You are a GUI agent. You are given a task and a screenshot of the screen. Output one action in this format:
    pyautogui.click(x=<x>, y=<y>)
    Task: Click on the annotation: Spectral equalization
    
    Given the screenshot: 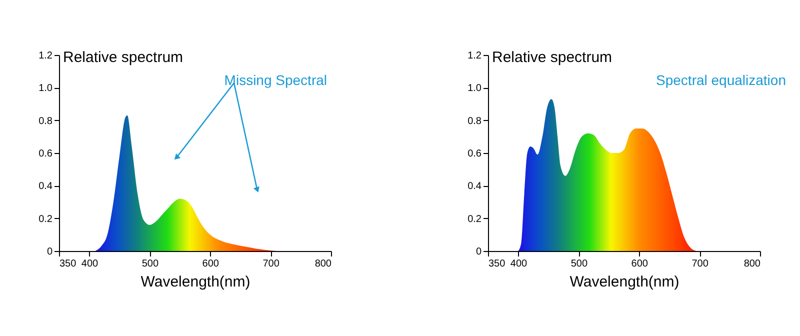 What is the action you would take?
    pyautogui.click(x=721, y=80)
    